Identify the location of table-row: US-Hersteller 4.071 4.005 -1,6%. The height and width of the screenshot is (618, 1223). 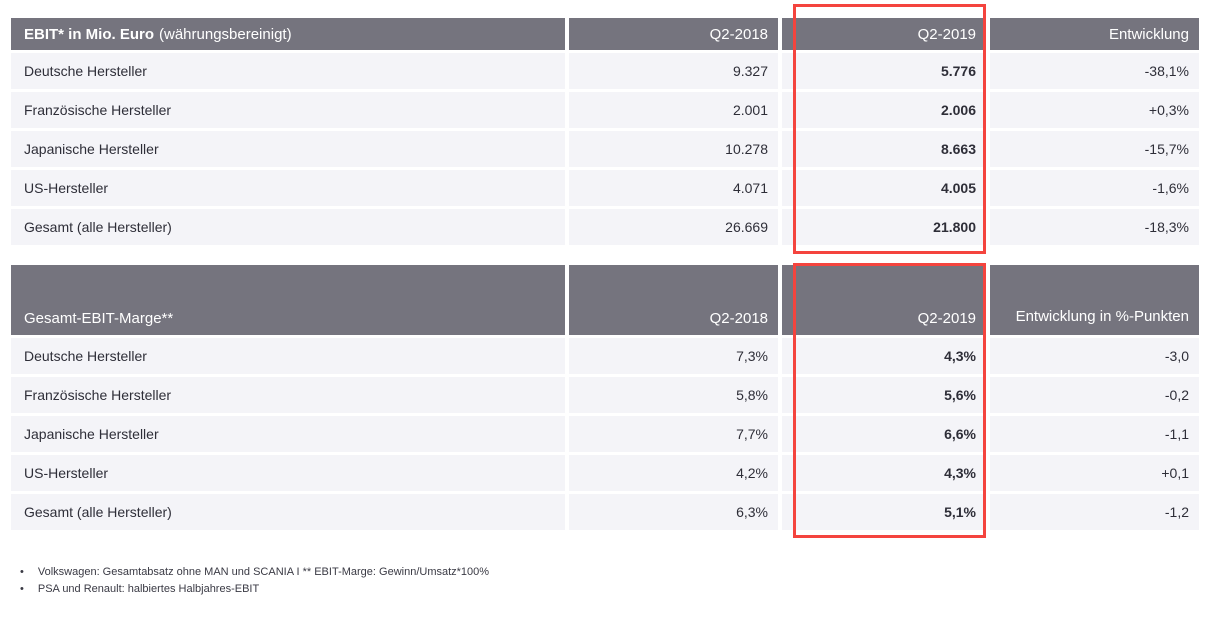
(605, 188).